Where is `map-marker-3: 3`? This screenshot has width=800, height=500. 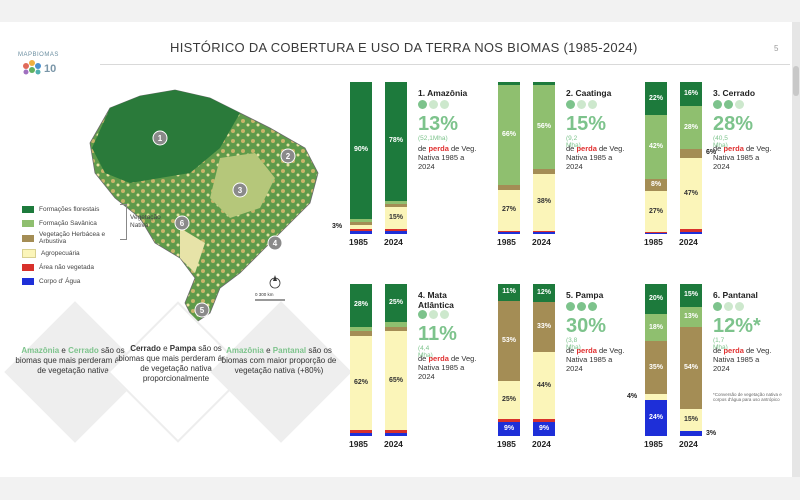 map-marker-3: 3 is located at coordinates (240, 190).